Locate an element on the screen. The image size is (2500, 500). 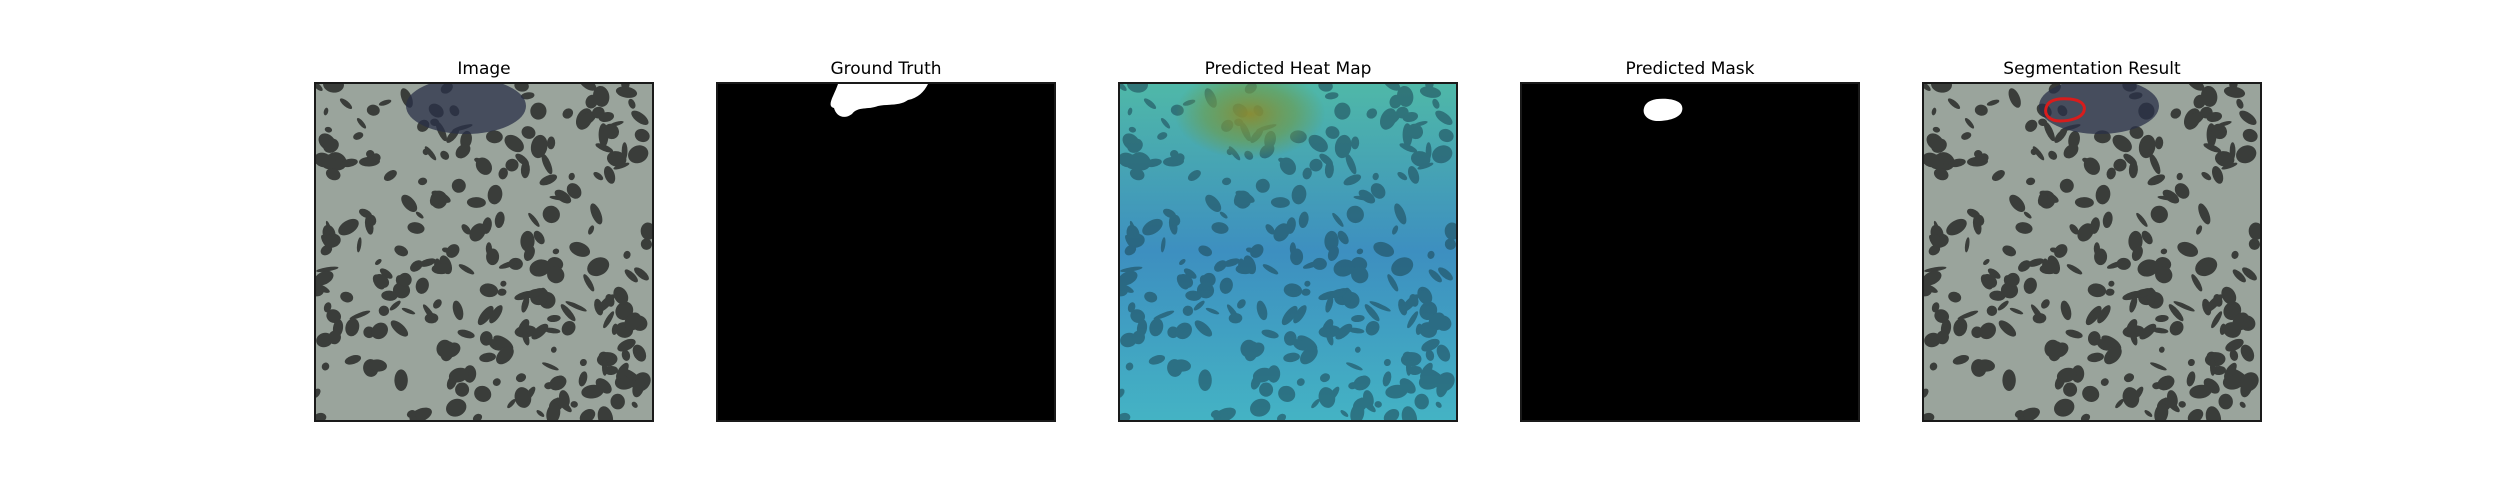
panel-title-heat-map: Predicted Heat Map is located at coordinates (1288, 69).